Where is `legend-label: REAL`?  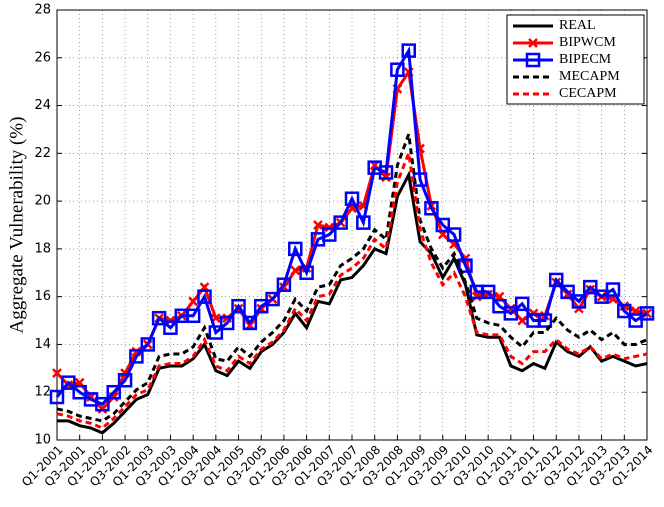
legend-label: REAL is located at coordinates (577, 25).